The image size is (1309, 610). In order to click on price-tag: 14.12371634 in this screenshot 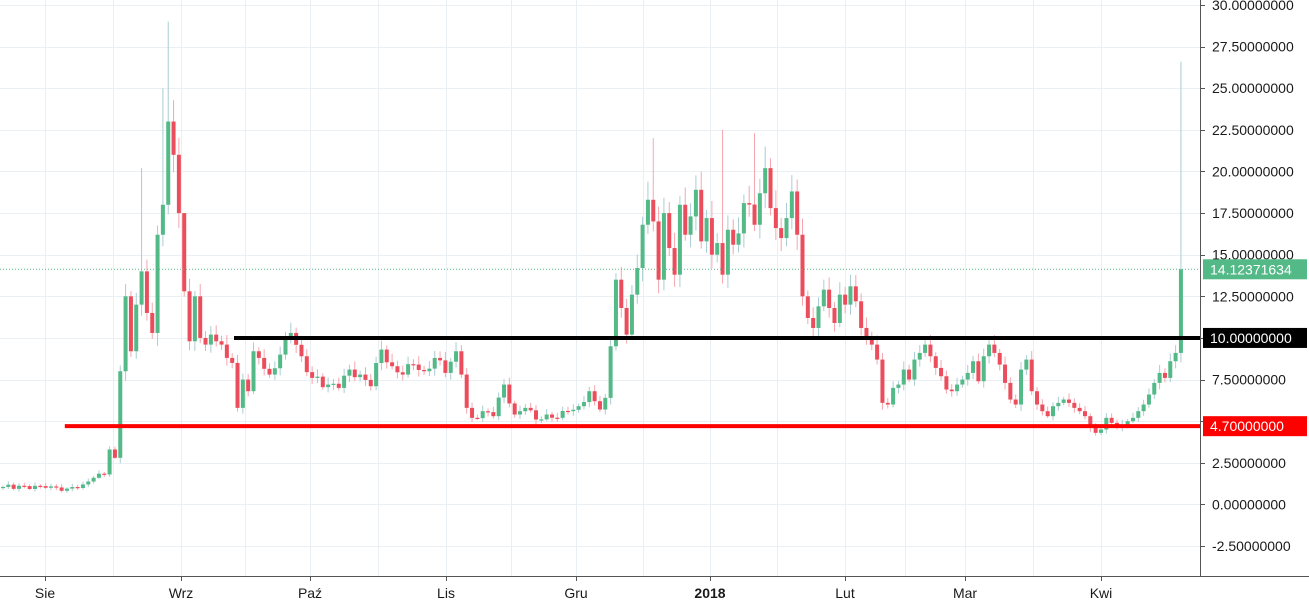, I will do `click(1255, 269)`.